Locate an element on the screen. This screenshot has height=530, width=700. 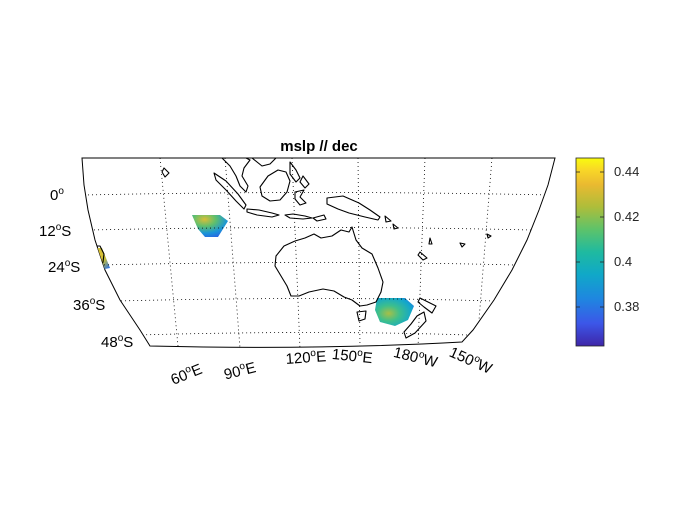
lat-label-48s-hemi: S is located at coordinates (128, 342).